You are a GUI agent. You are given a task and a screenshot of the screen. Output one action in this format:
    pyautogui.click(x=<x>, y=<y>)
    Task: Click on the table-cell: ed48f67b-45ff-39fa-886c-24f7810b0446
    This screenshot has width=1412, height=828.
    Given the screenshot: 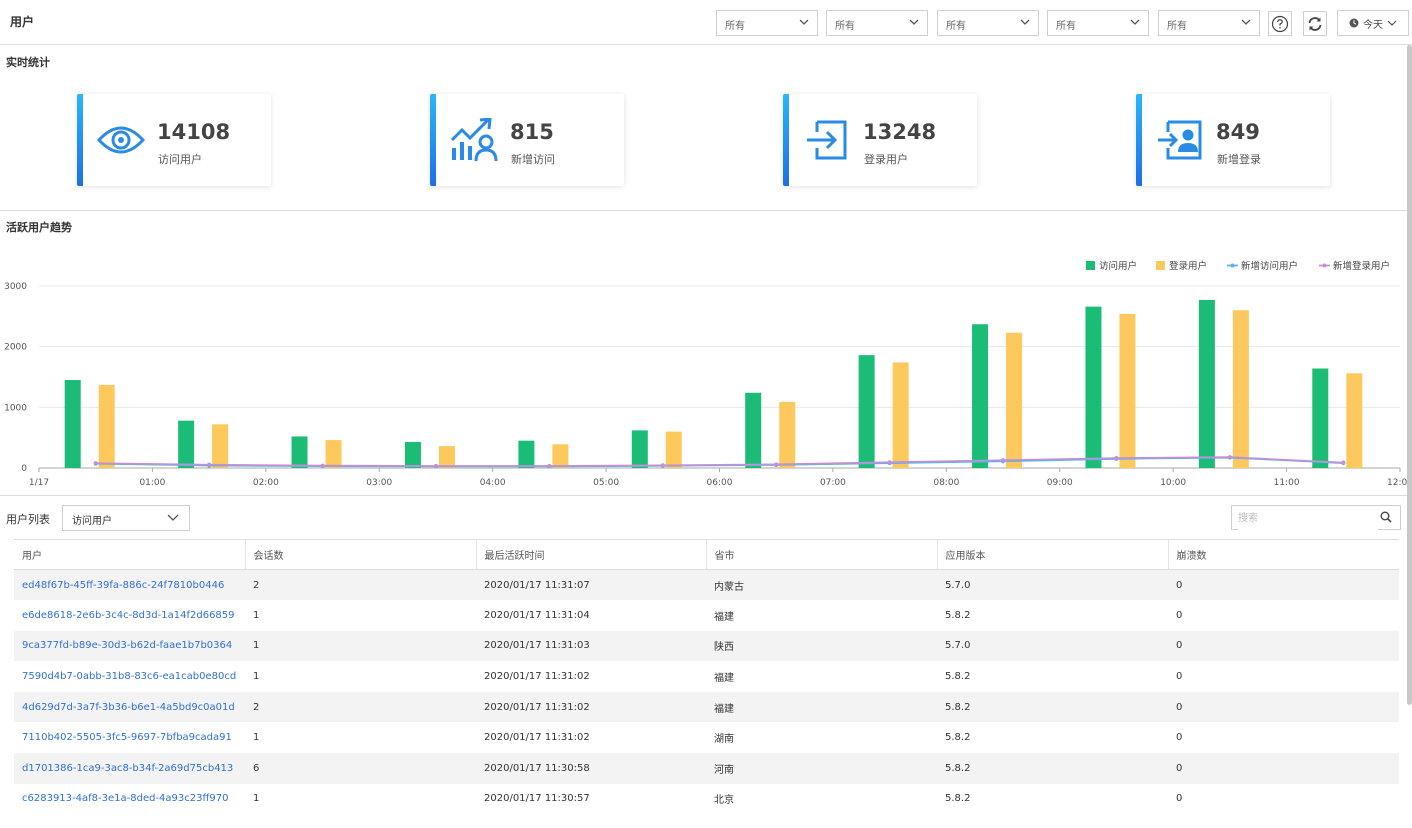 What is the action you would take?
    pyautogui.click(x=129, y=585)
    